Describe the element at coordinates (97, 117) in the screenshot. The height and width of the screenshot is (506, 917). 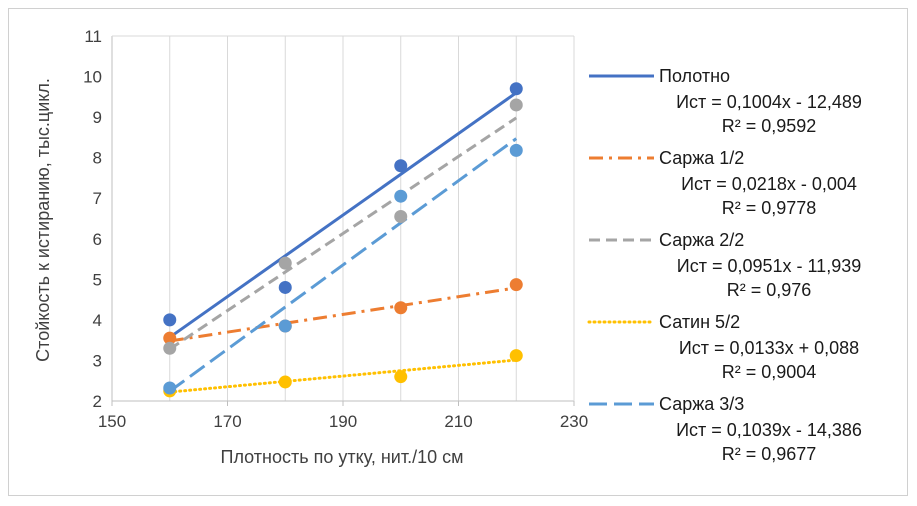
I see `y-tick-label: 9` at that location.